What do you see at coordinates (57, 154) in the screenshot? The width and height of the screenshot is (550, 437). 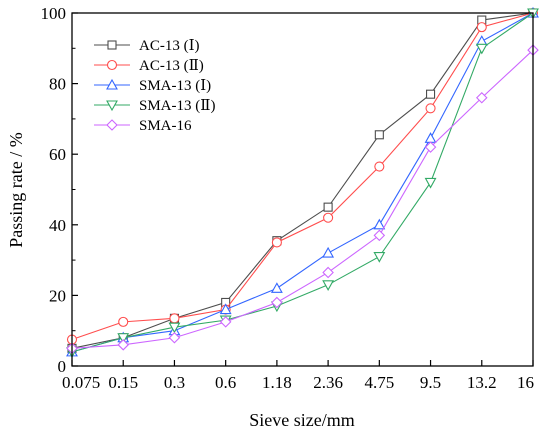 I see `y-tick-label: 60` at bounding box center [57, 154].